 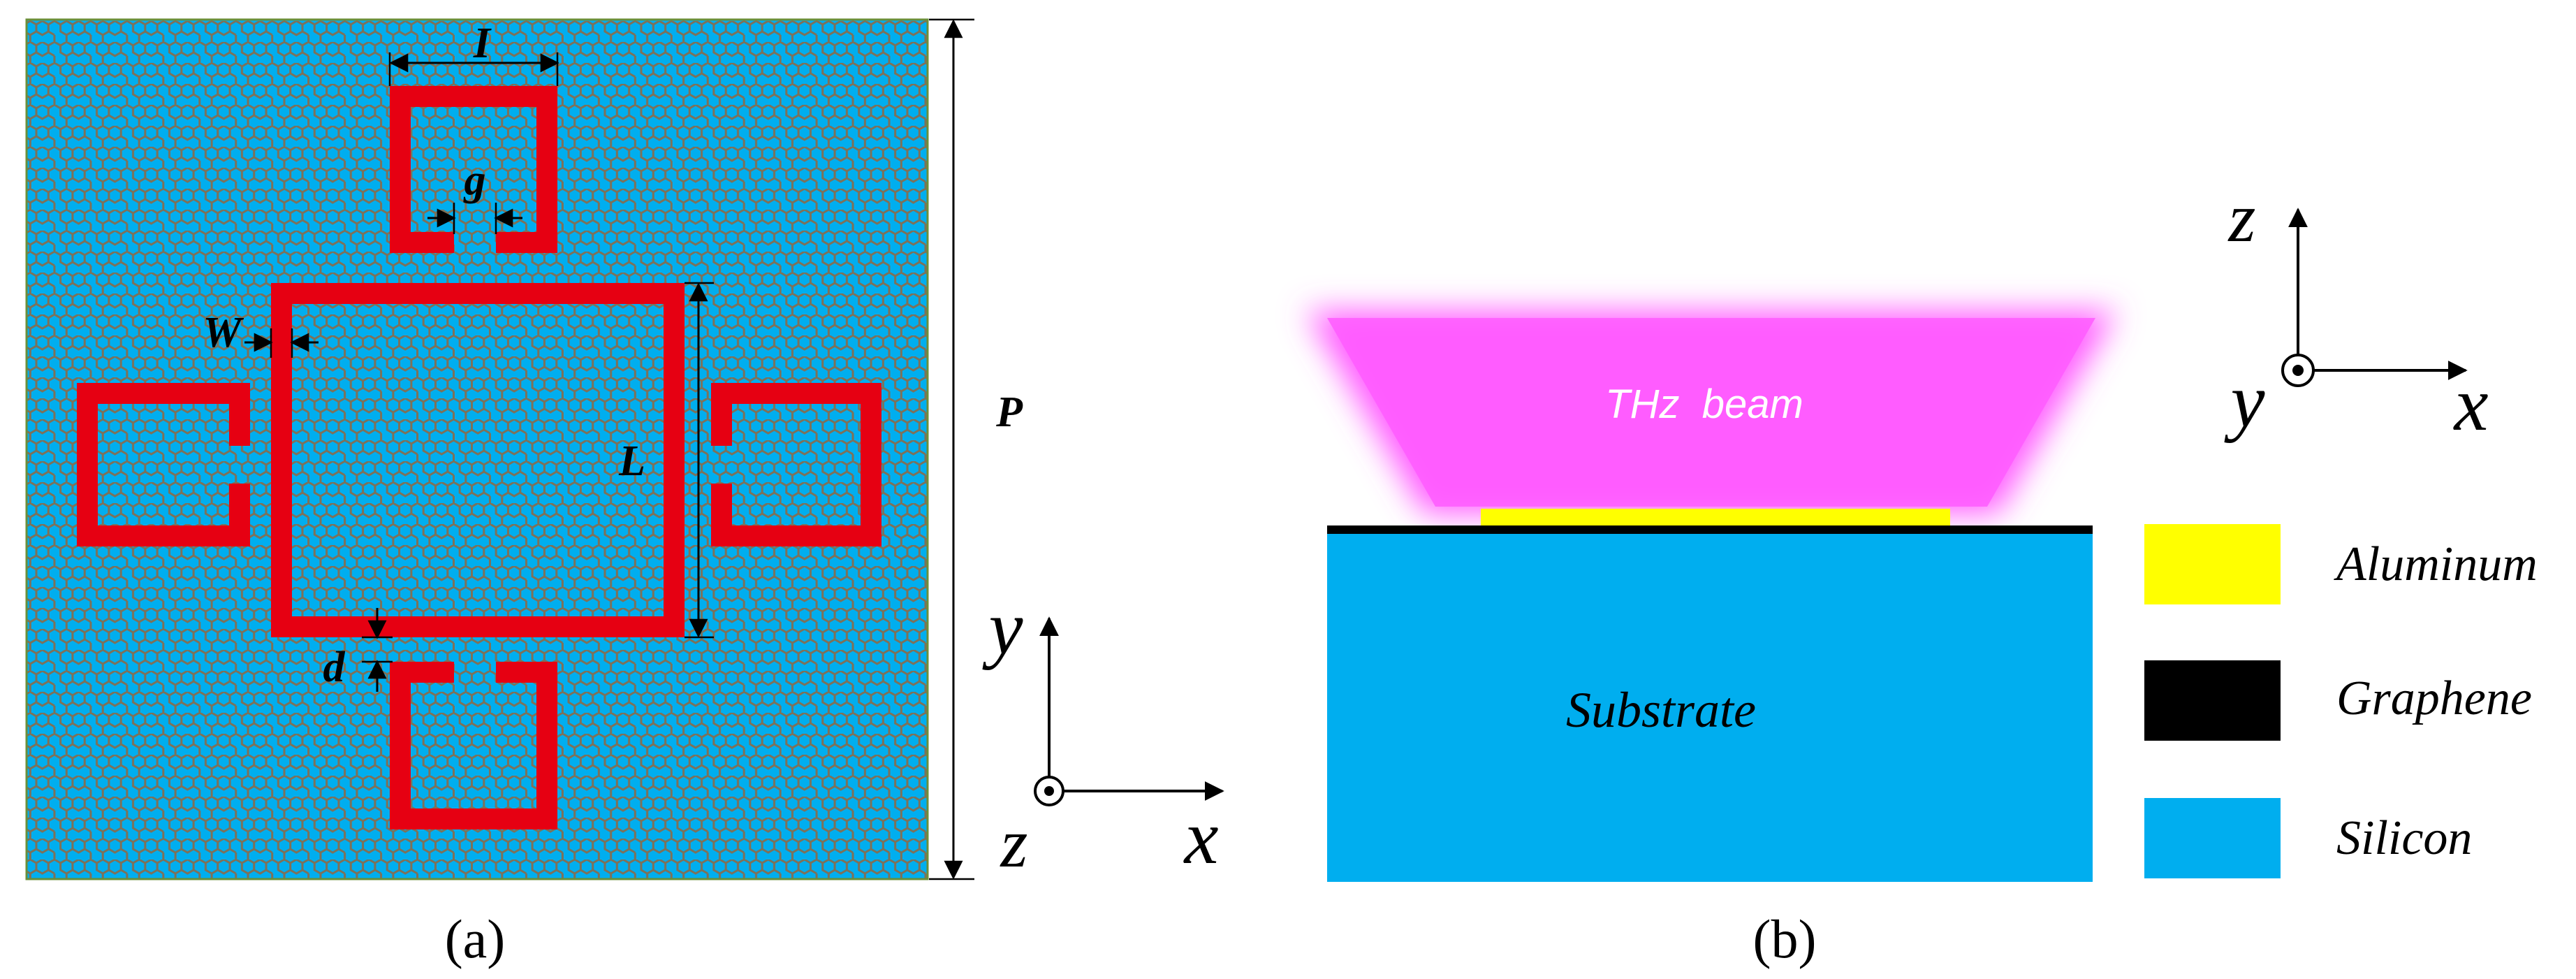 I want to click on axes-b: z y x, so click(x=2356, y=313).